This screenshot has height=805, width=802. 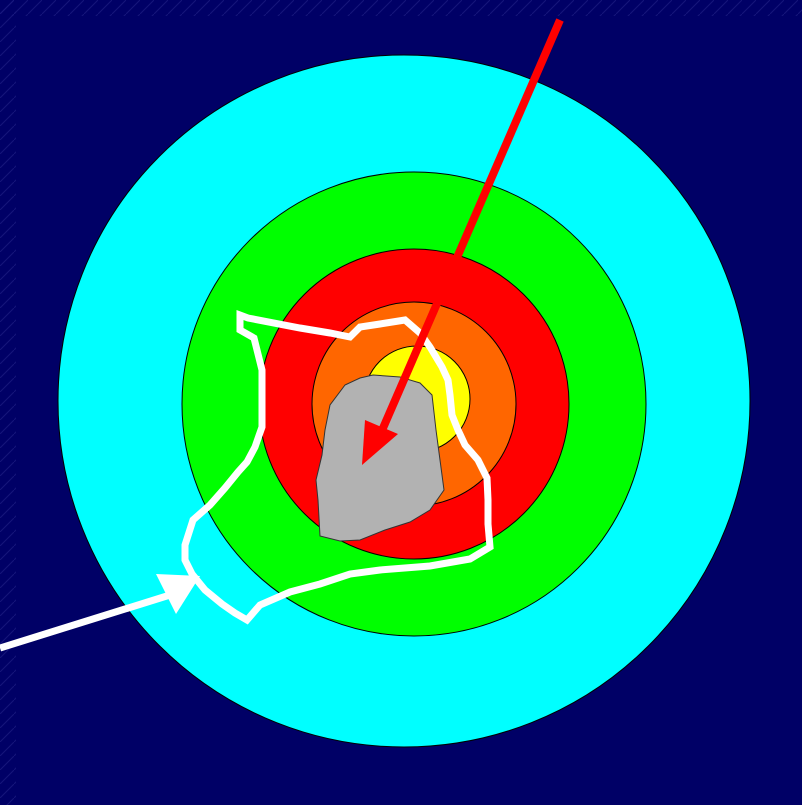 What do you see at coordinates (401, 8) in the screenshot?
I see `background-texture-top` at bounding box center [401, 8].